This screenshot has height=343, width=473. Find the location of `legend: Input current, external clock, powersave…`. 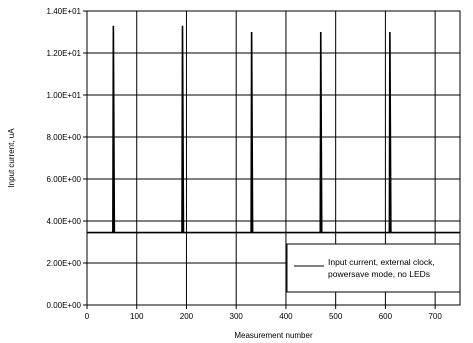

legend: Input current, external clock, powersave… is located at coordinates (373, 268).